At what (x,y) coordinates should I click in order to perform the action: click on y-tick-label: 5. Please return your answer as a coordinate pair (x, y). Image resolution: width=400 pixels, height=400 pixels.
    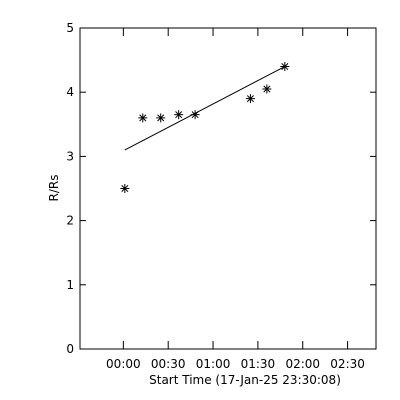
    Looking at the image, I should click on (70, 28).